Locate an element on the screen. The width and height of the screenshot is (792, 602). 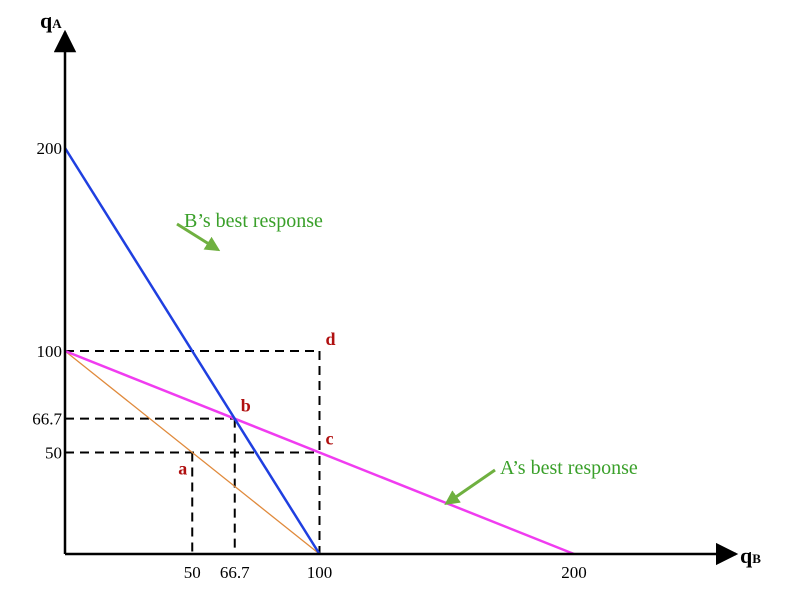
x-axis-title-main: q is located at coordinates (746, 555).